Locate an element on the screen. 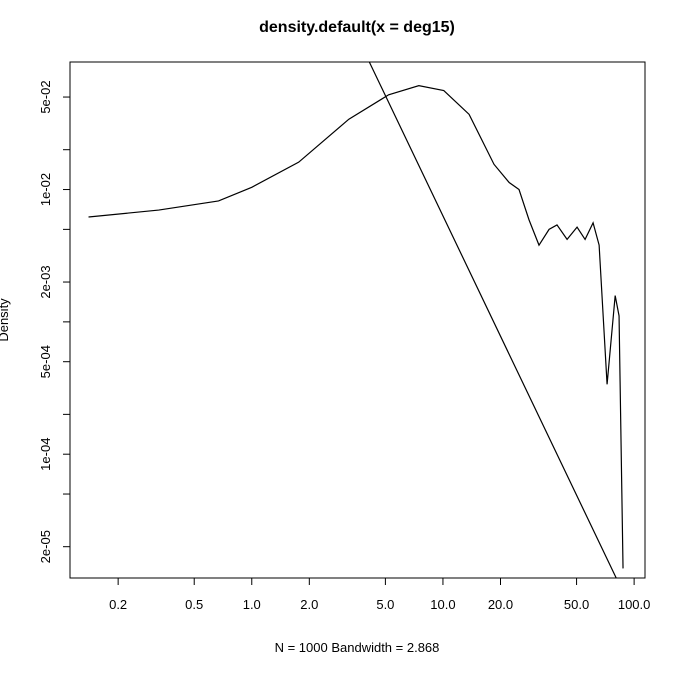 This screenshot has width=674, height=680. x-tick-label: 20.0 is located at coordinates (500, 604).